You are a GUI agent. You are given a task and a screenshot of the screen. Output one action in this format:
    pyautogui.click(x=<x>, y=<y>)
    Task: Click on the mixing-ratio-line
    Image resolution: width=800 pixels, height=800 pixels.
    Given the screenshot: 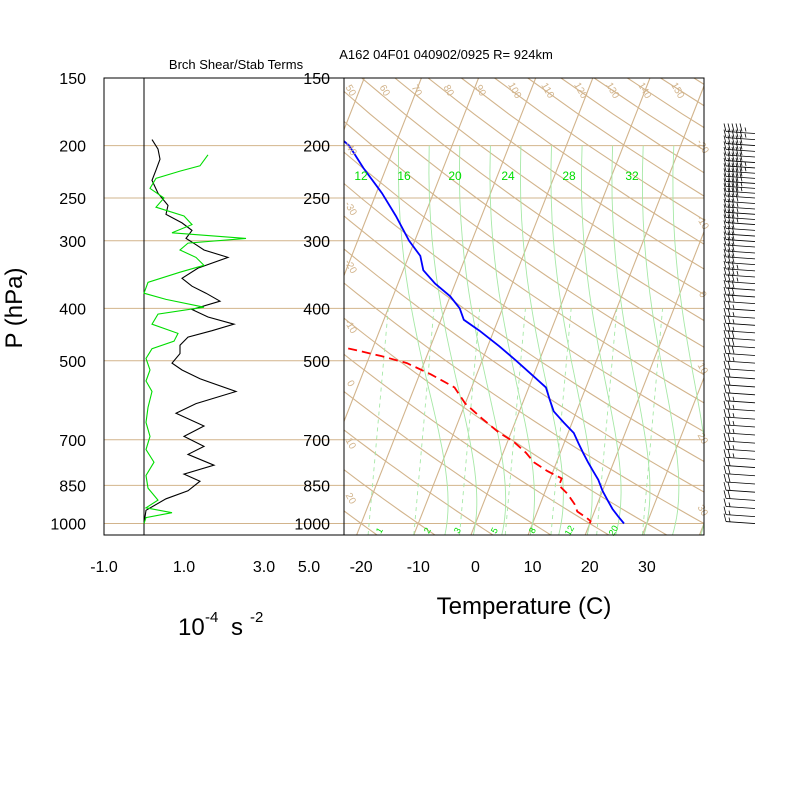 What is the action you would take?
    pyautogui.click(x=378, y=421)
    